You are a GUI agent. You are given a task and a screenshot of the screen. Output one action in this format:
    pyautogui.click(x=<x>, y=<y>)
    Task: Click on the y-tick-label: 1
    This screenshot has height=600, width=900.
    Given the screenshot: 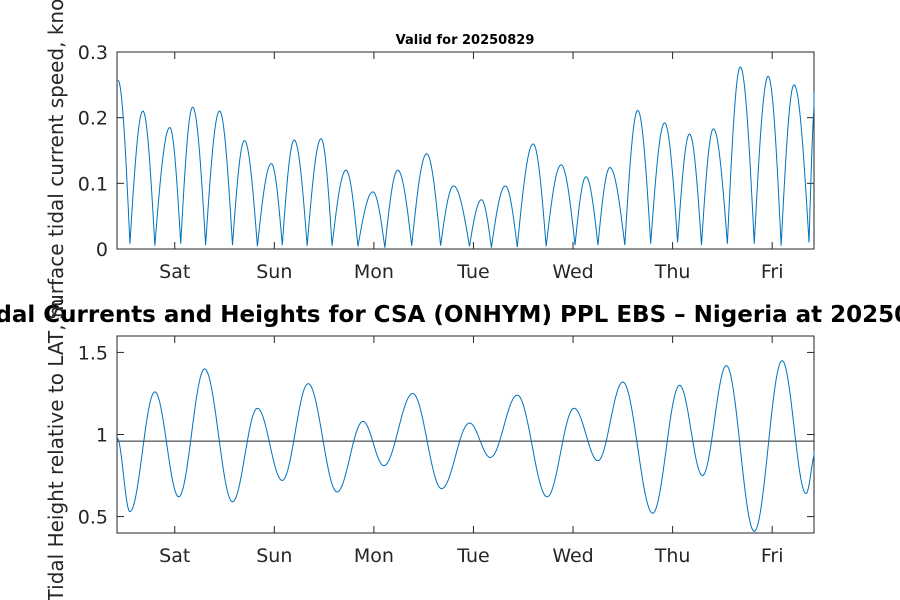 What is the action you would take?
    pyautogui.click(x=102, y=436)
    